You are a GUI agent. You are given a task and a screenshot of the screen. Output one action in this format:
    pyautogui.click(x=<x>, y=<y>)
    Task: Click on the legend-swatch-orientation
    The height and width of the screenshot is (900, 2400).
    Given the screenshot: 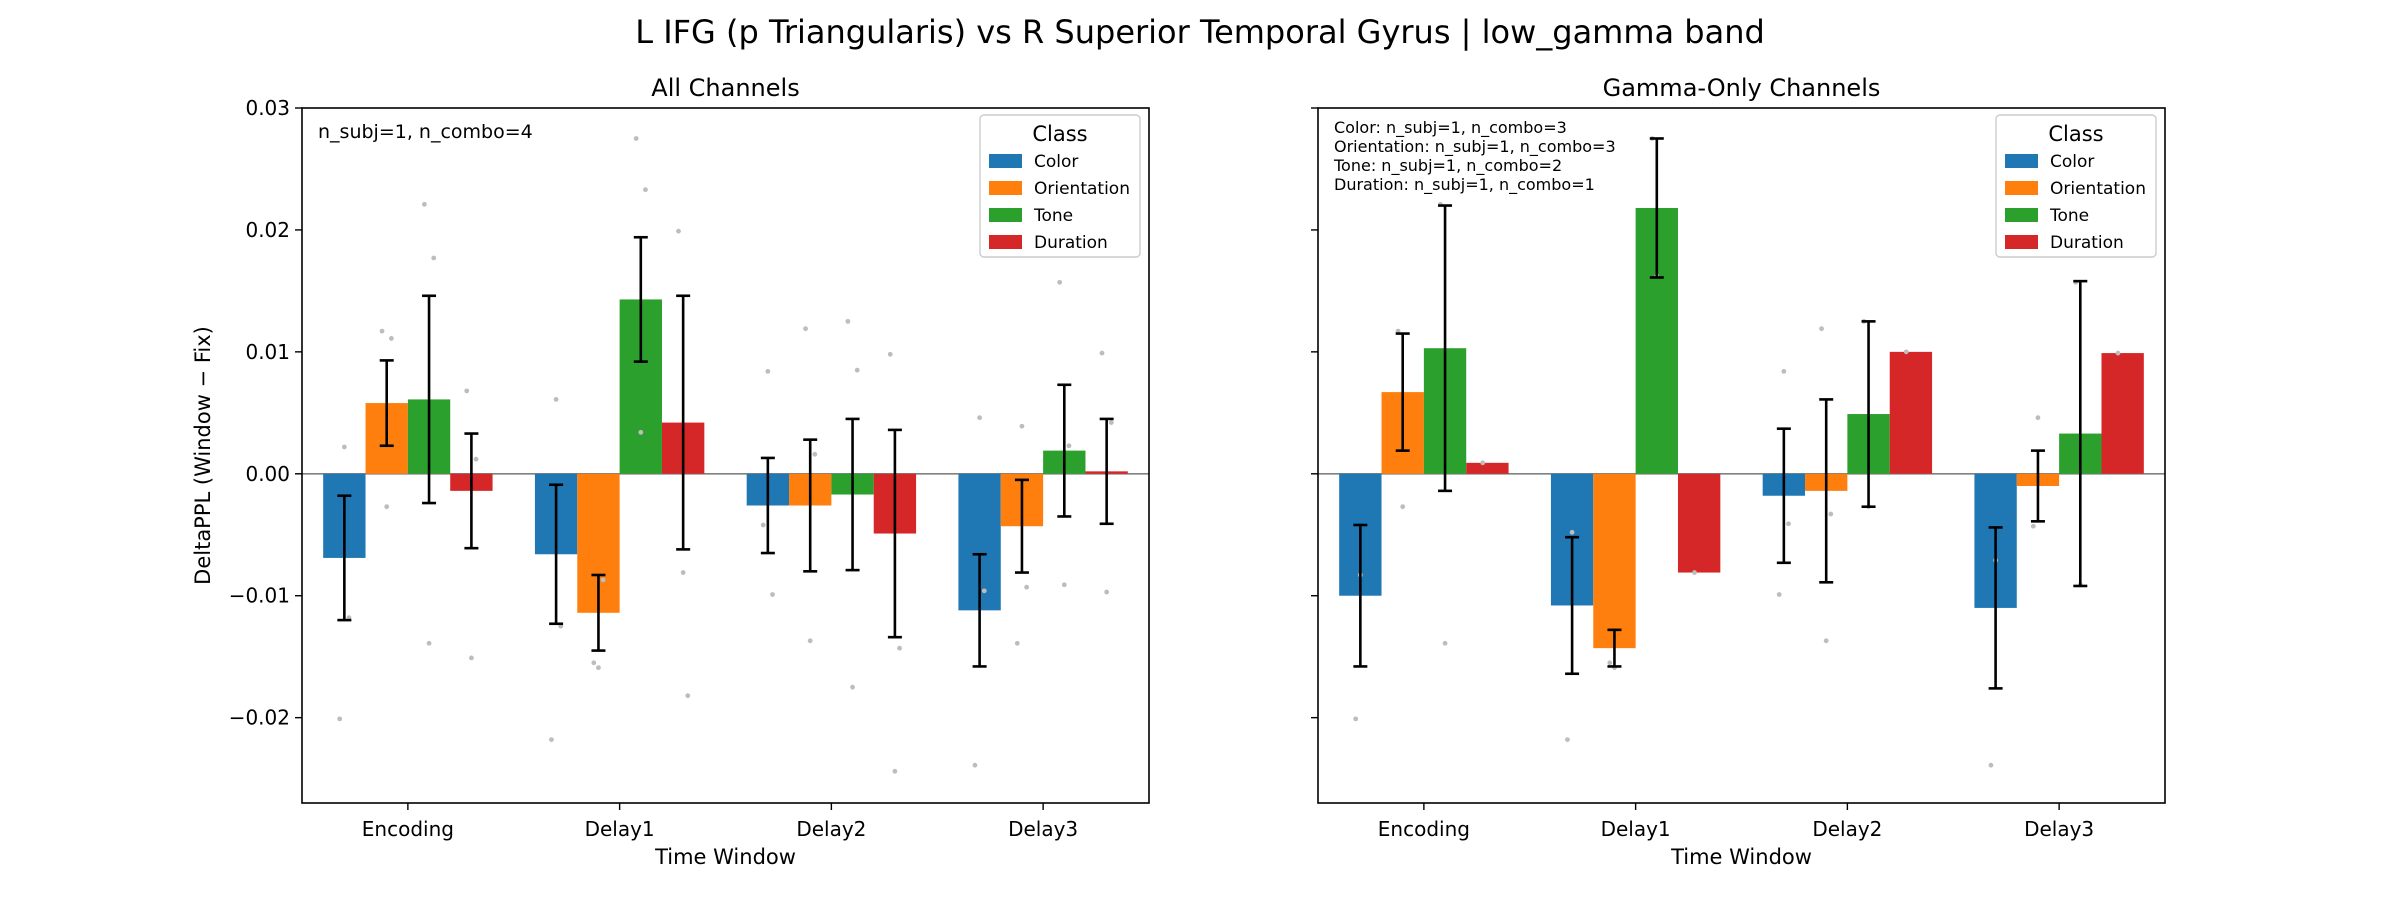 What is the action you would take?
    pyautogui.click(x=1005, y=188)
    